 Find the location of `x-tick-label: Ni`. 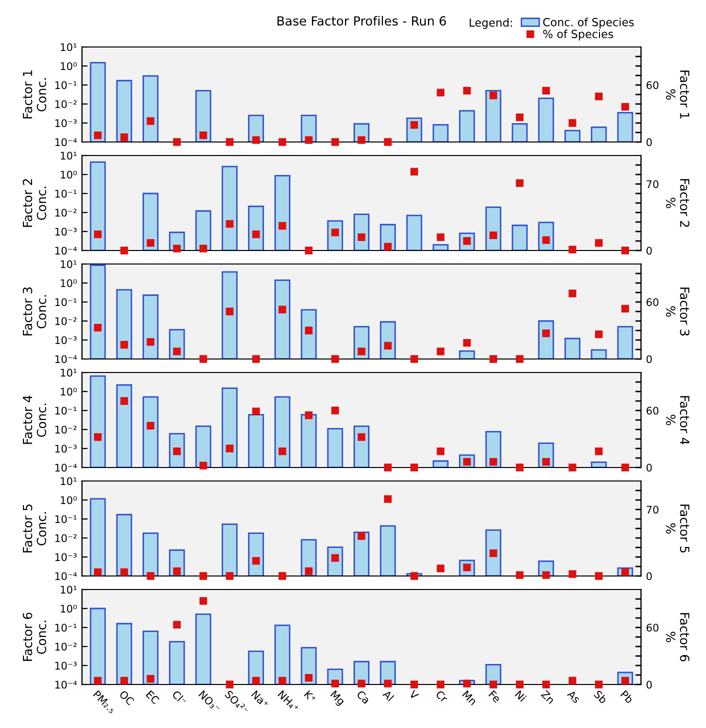

x-tick-label: Ni is located at coordinates (520, 696).